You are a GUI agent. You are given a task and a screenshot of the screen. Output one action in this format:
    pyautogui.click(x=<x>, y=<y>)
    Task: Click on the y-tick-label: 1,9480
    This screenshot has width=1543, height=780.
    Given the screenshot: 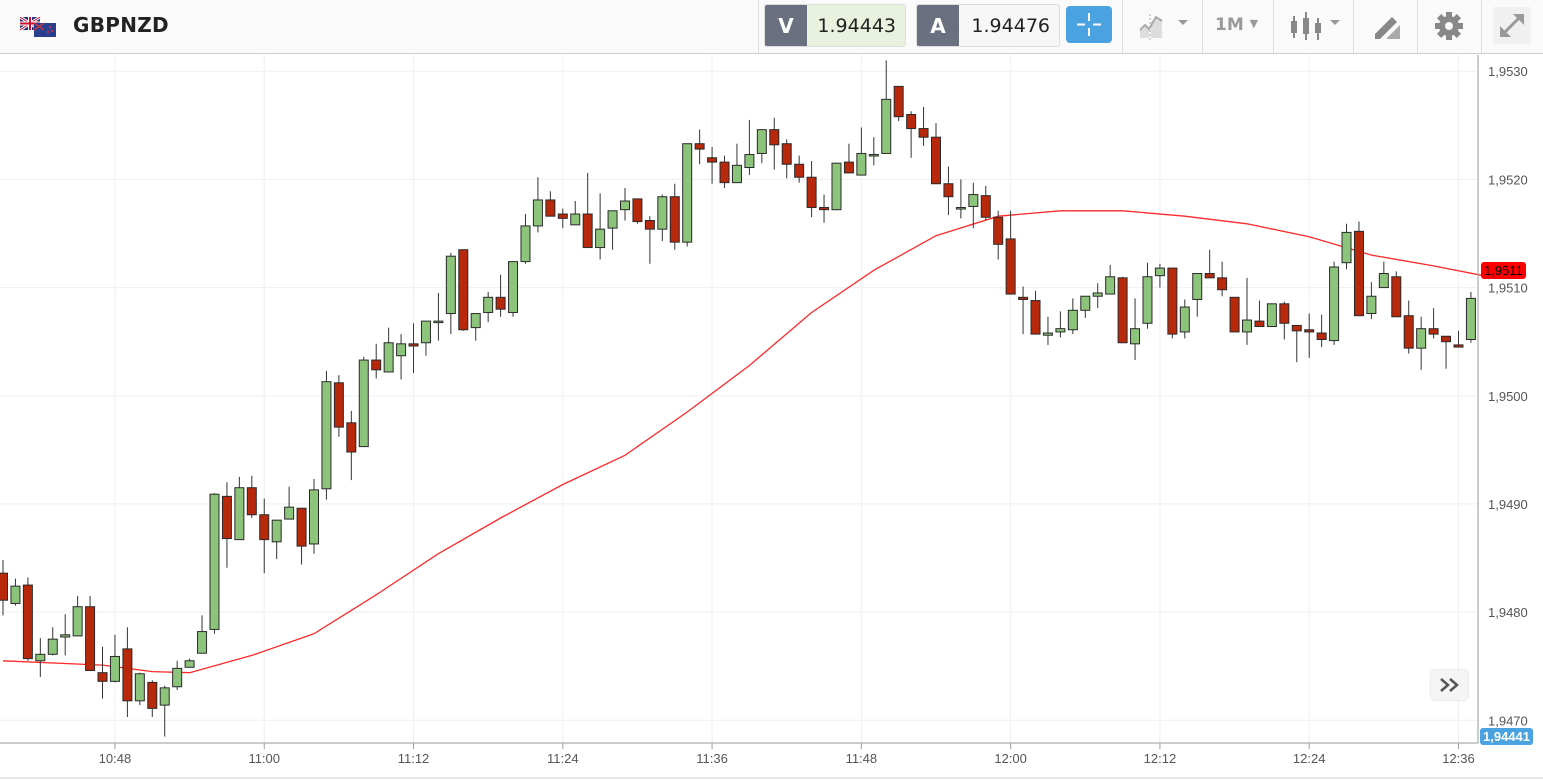 What is the action you would take?
    pyautogui.click(x=1508, y=612)
    